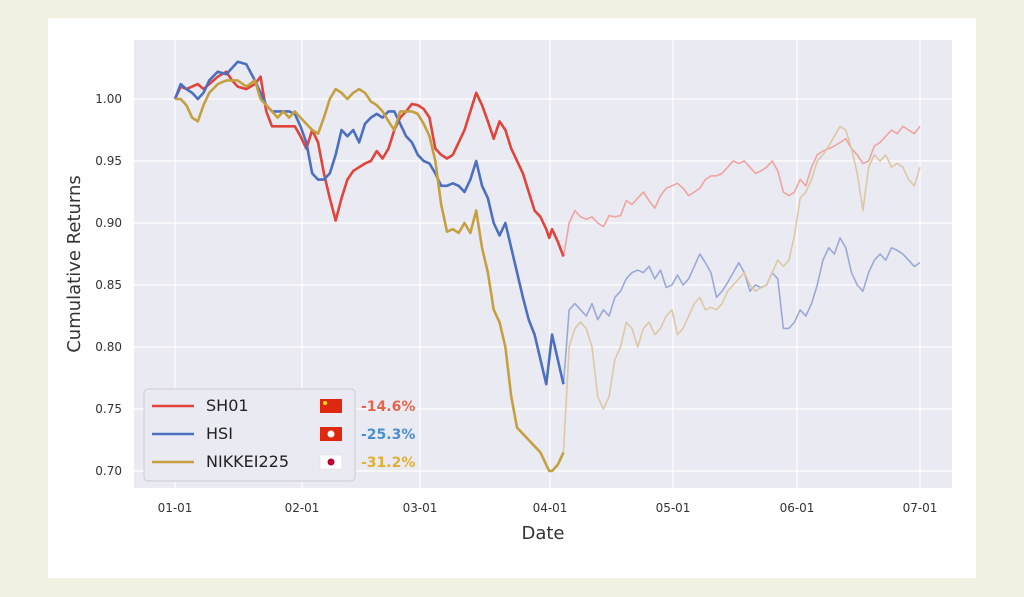 Image resolution: width=1024 pixels, height=597 pixels. I want to click on legend: SH01 -14.6% HSI -25.3% NIKKEI225 -31.2%, so click(279, 435).